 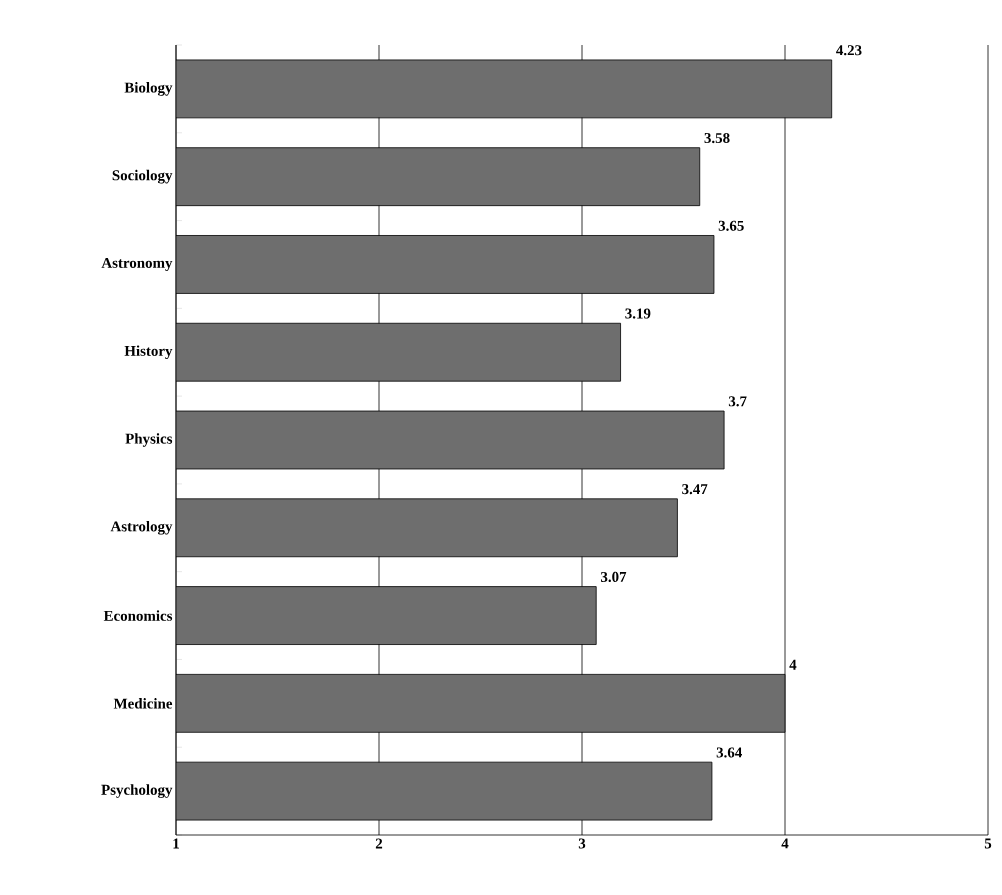 I want to click on y-tick-label: Medicine, so click(x=143, y=703).